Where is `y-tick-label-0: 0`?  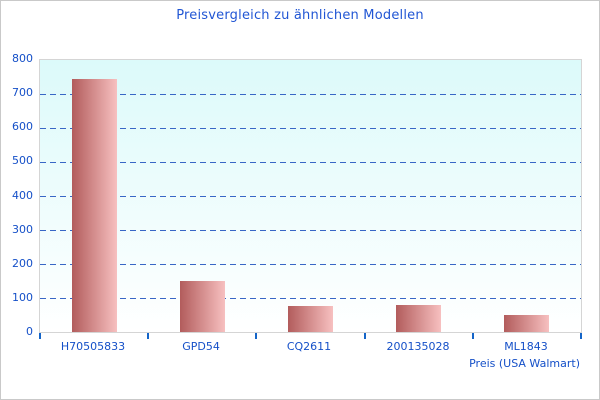
y-tick-label-0: 0 is located at coordinates (29, 331).